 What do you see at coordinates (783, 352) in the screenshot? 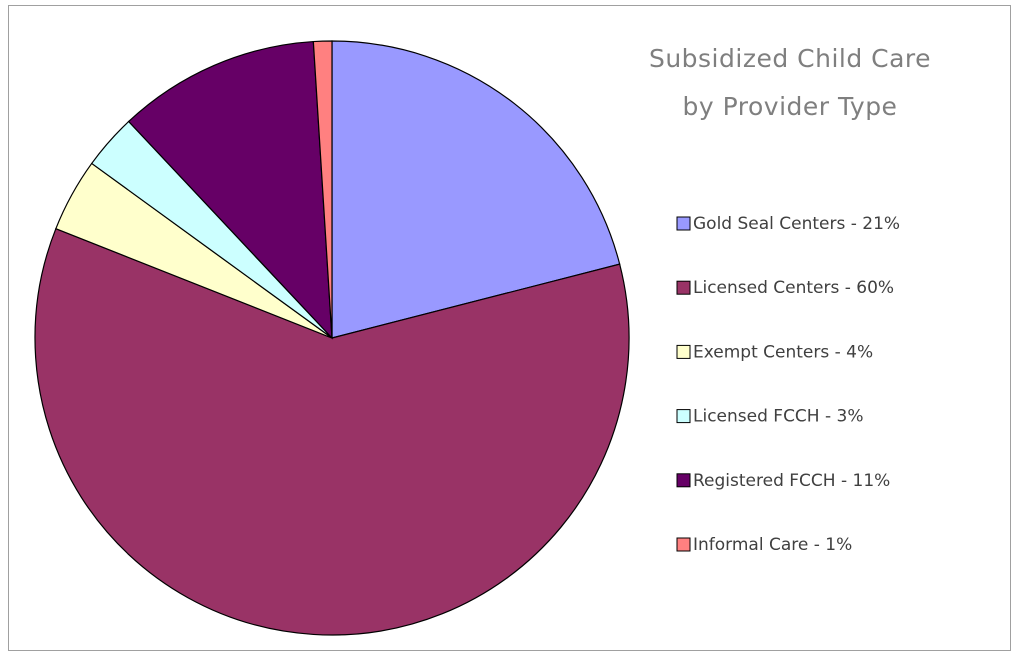
I see `legend-label: Exempt Centers - 4%` at bounding box center [783, 352].